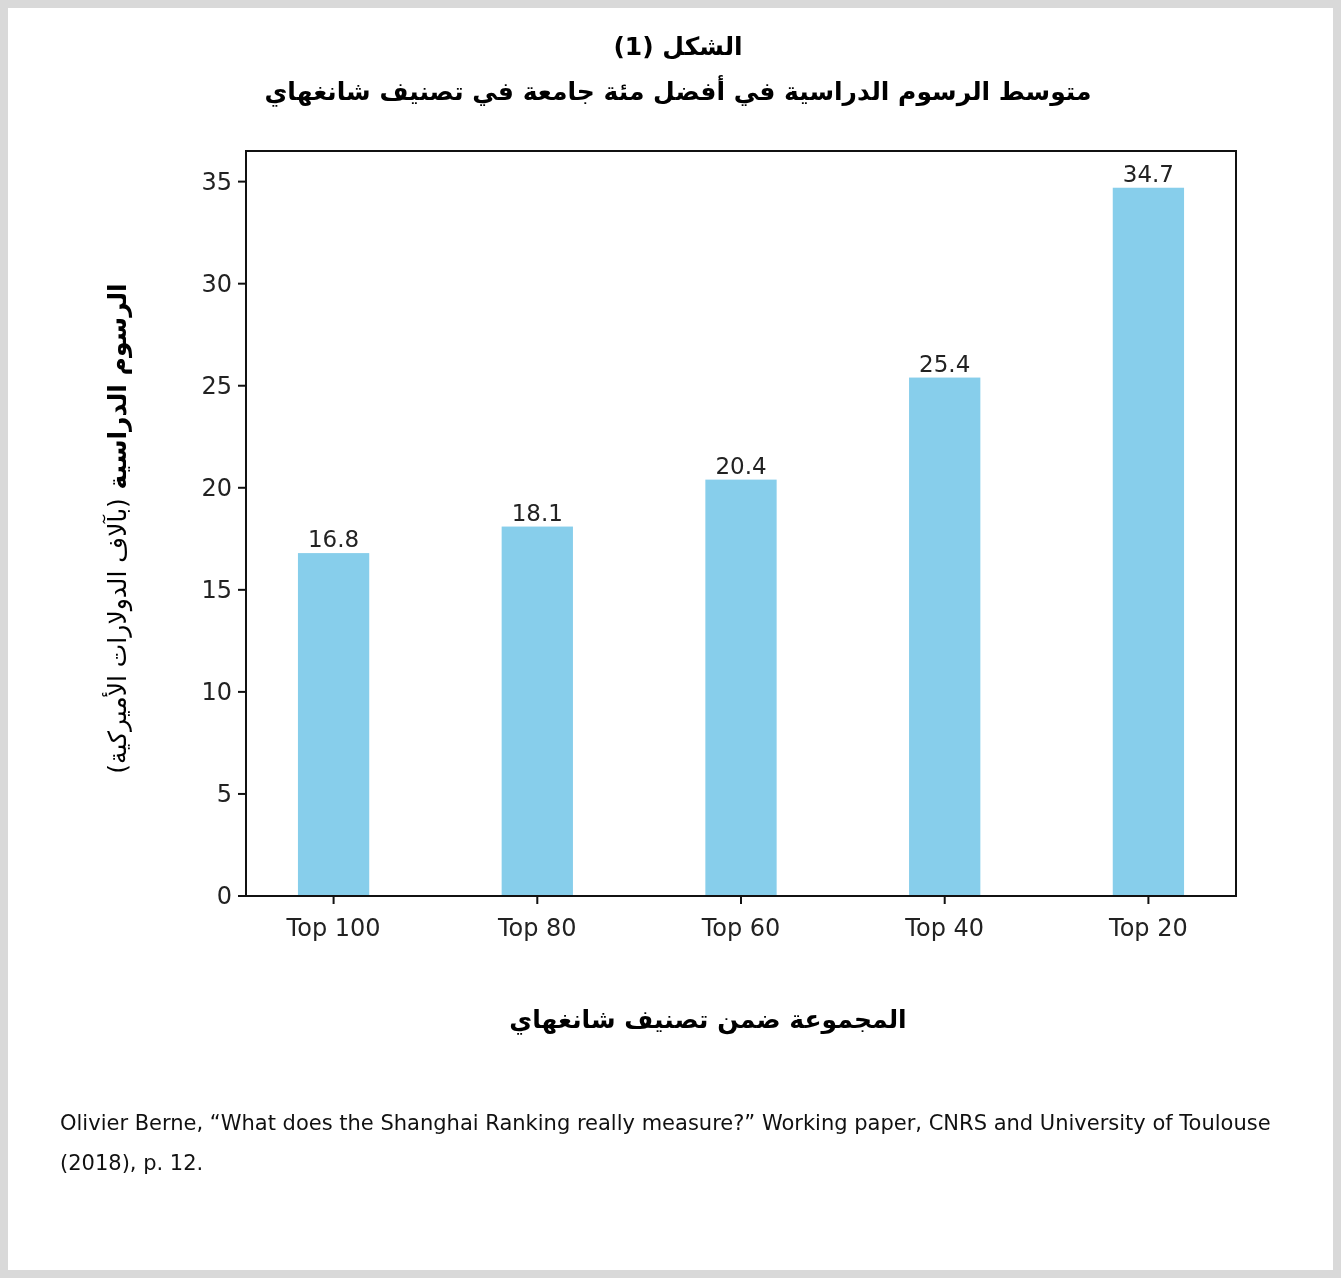 This screenshot has height=1278, width=1341. What do you see at coordinates (224, 793) in the screenshot?
I see `y-tick-label: 5` at bounding box center [224, 793].